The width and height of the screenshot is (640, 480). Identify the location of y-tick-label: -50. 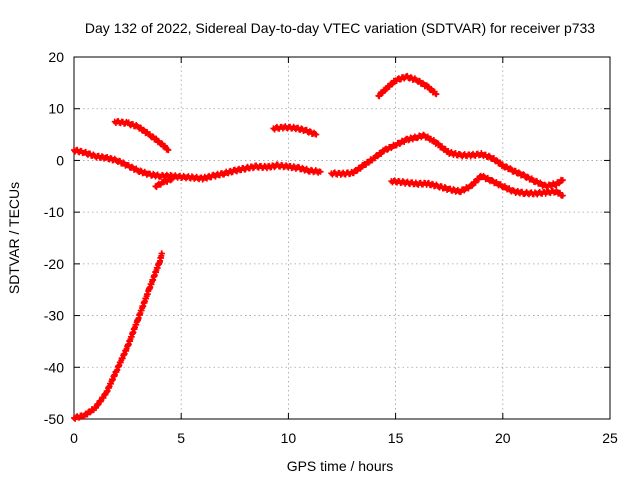
(54, 419).